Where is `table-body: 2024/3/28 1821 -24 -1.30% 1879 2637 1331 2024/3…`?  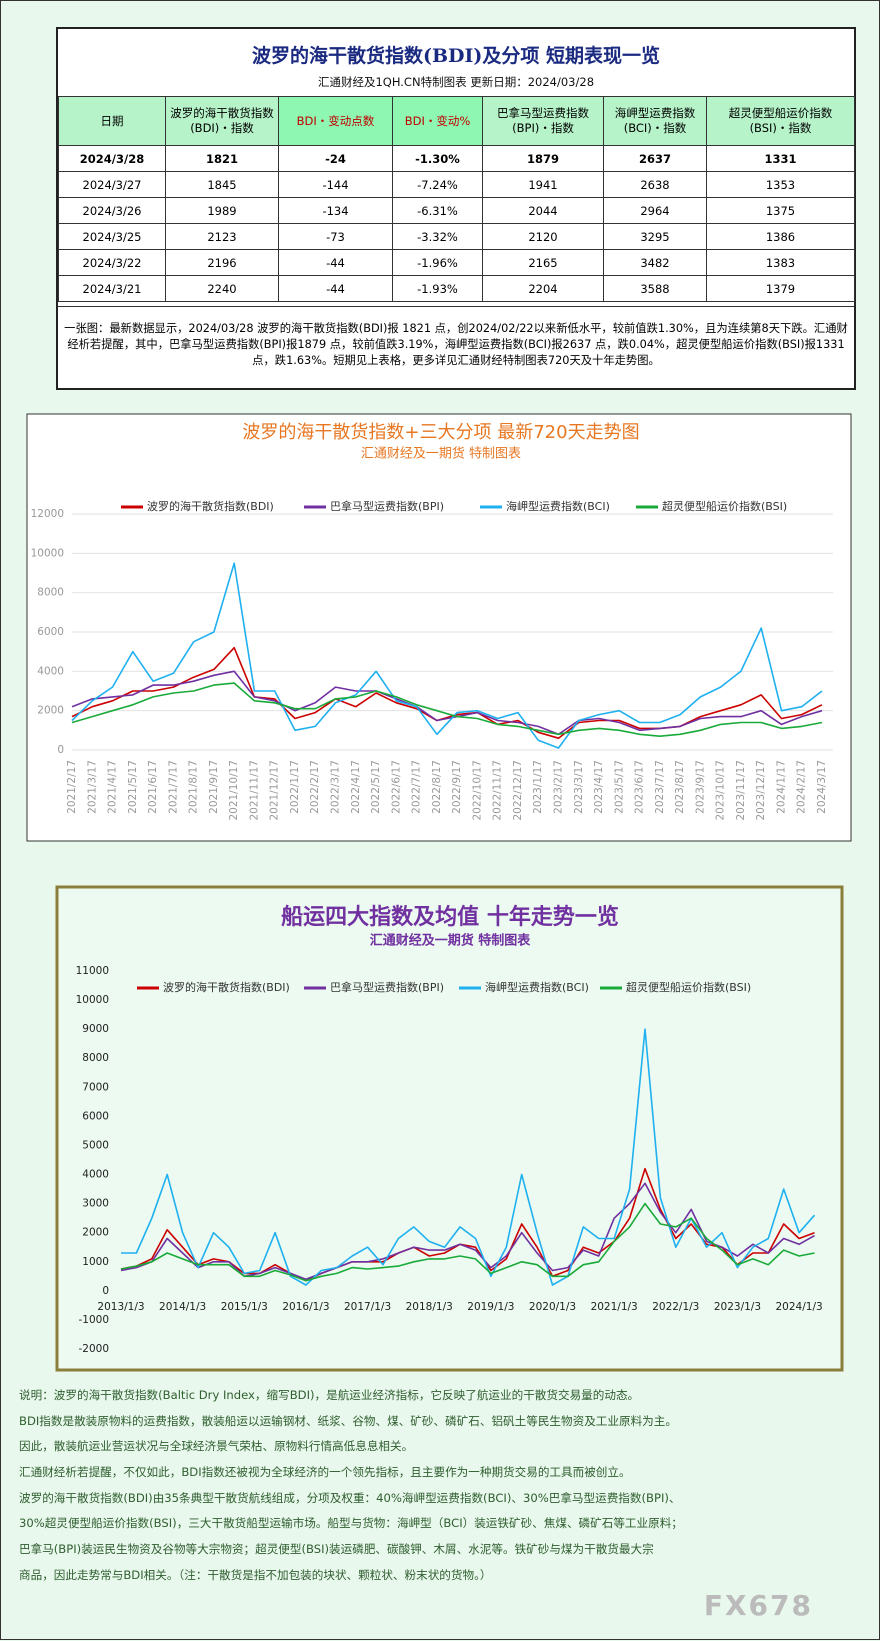
table-body: 2024/3/28 1821 -24 -1.30% 1879 2637 1331 2024/3… is located at coordinates (456, 223).